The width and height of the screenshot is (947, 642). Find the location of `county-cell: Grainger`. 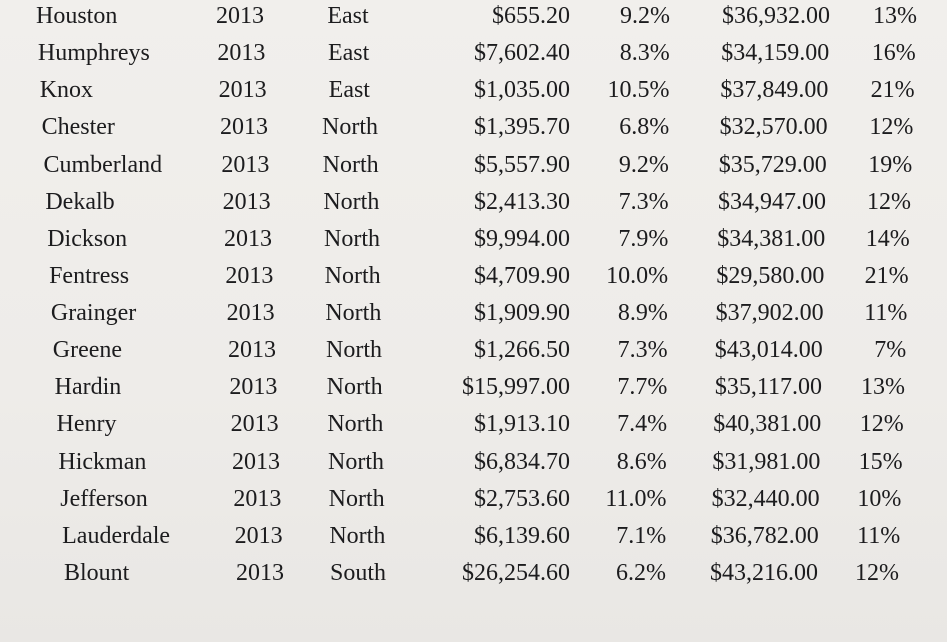

county-cell: Grainger is located at coordinates (93, 313).